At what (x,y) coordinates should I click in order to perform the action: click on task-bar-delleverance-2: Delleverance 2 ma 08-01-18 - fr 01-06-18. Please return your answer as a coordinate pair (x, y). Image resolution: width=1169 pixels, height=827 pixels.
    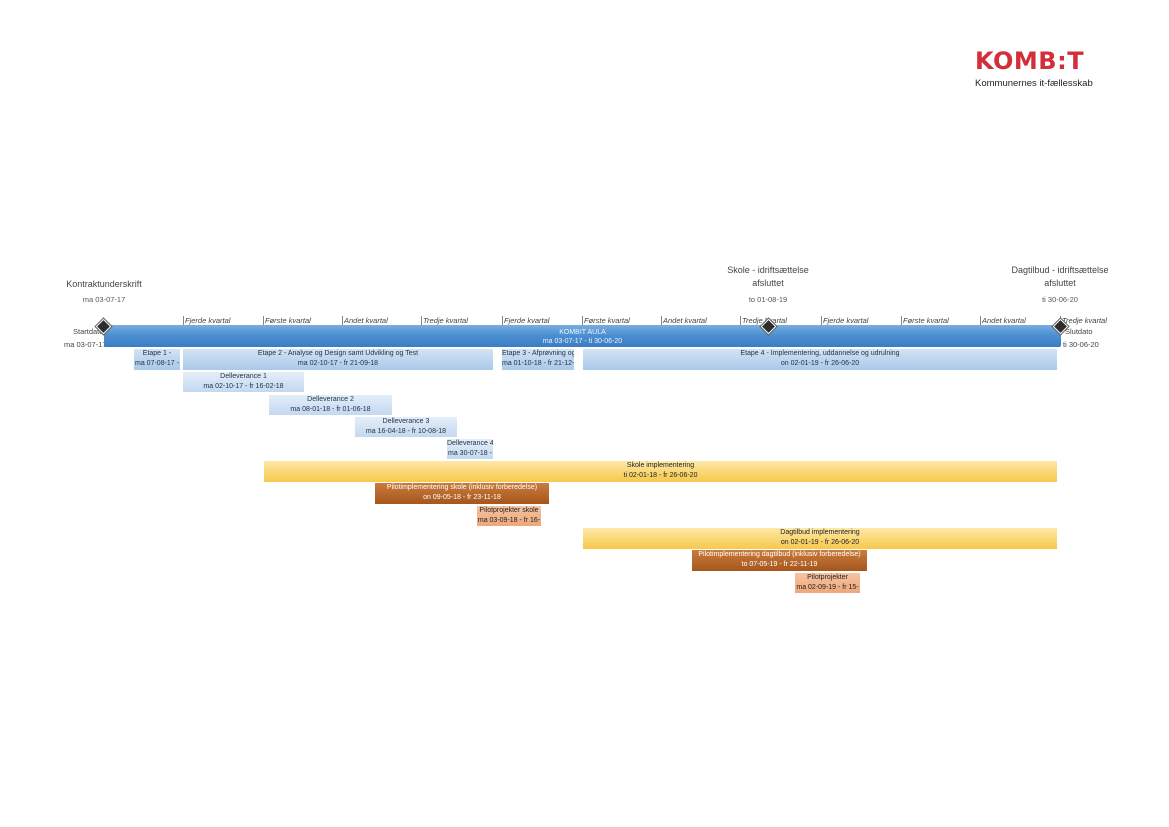
    Looking at the image, I should click on (330, 405).